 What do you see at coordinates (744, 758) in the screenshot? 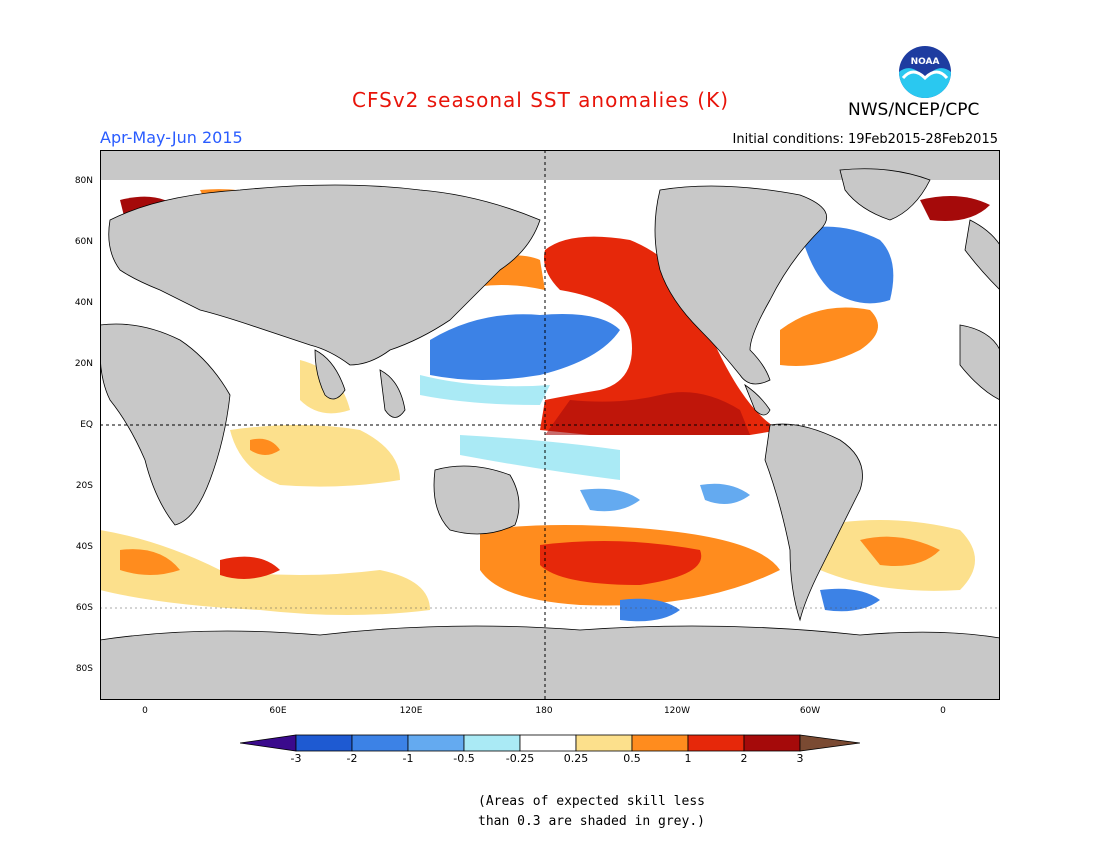
I see `colorbar-tick: 2` at bounding box center [744, 758].